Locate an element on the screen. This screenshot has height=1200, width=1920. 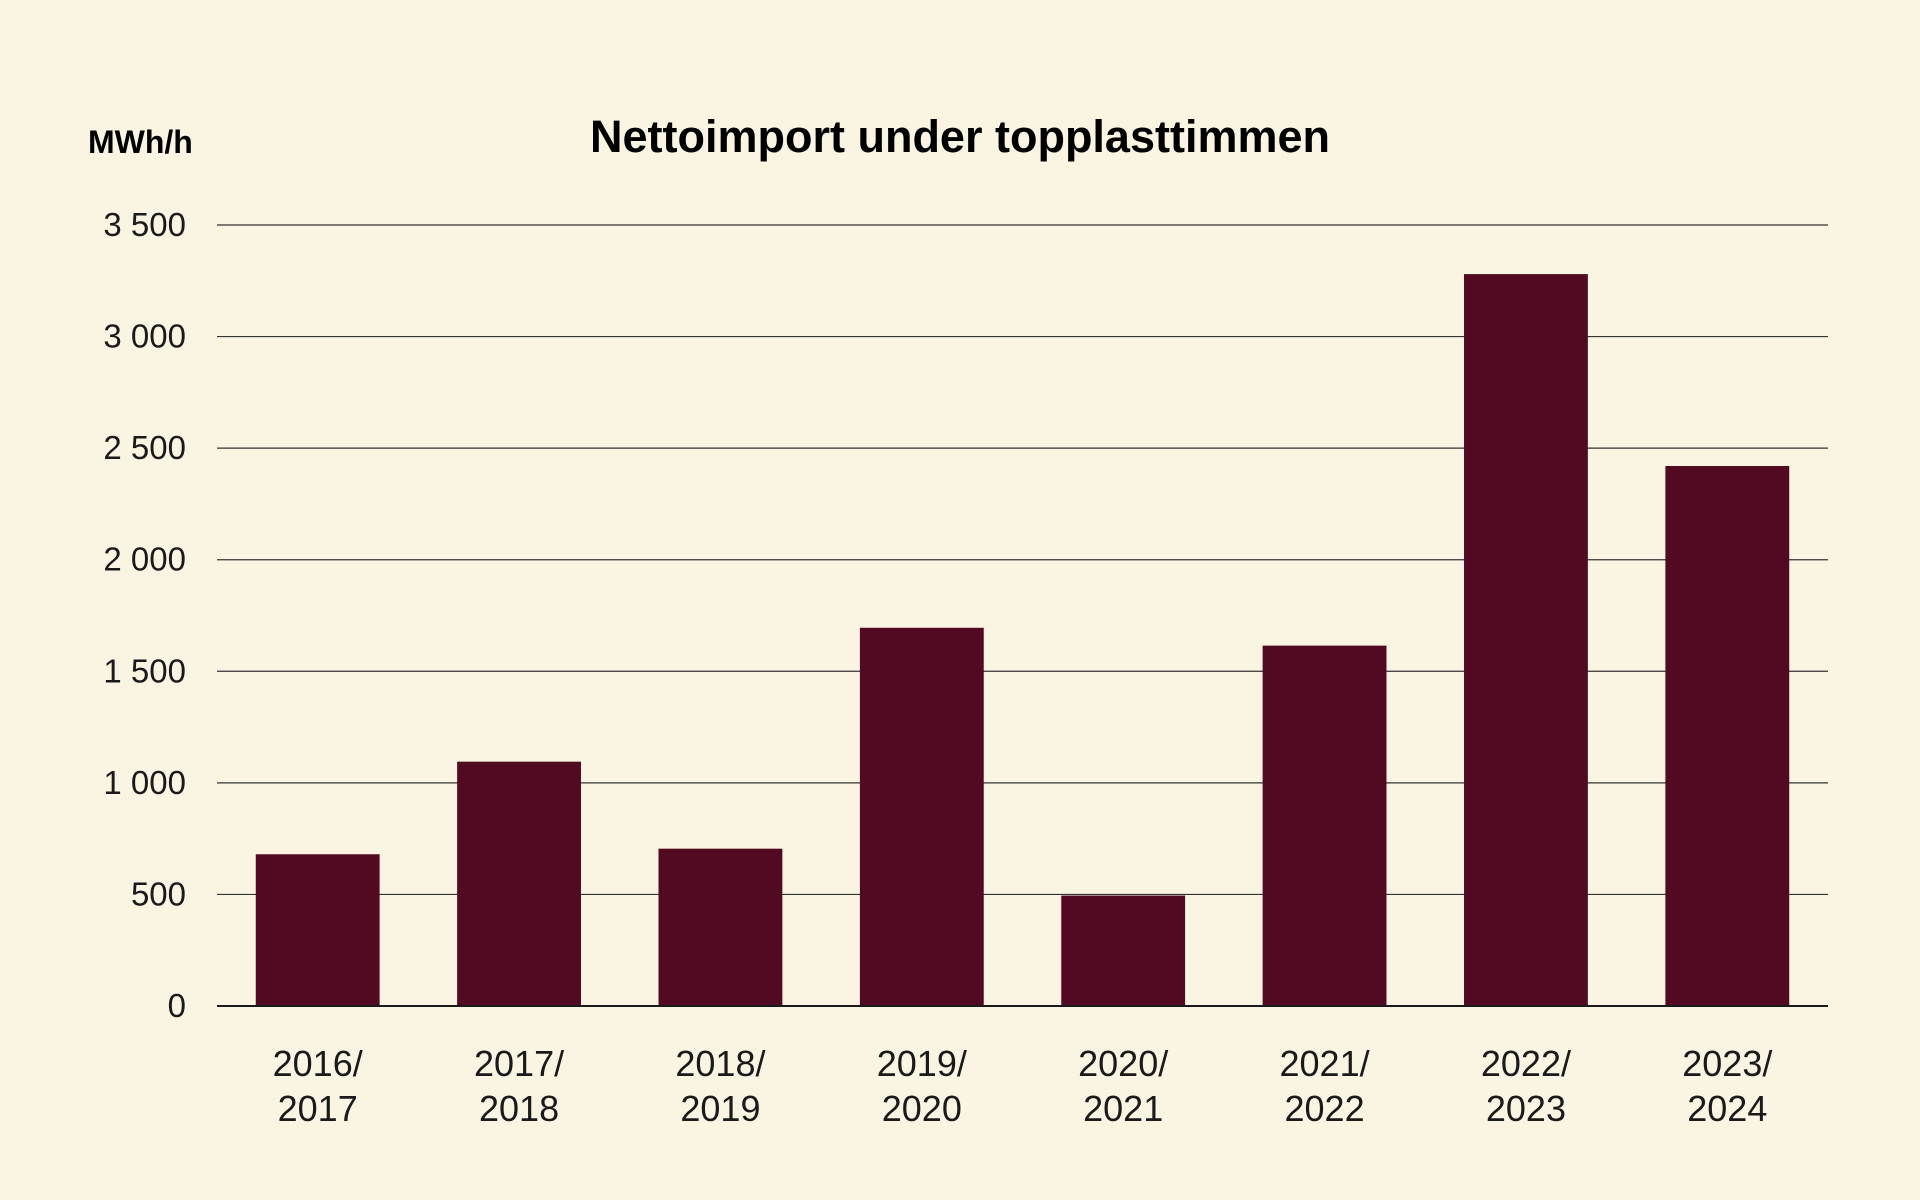
y-axis-unit-label: MWh/h is located at coordinates (140, 142).